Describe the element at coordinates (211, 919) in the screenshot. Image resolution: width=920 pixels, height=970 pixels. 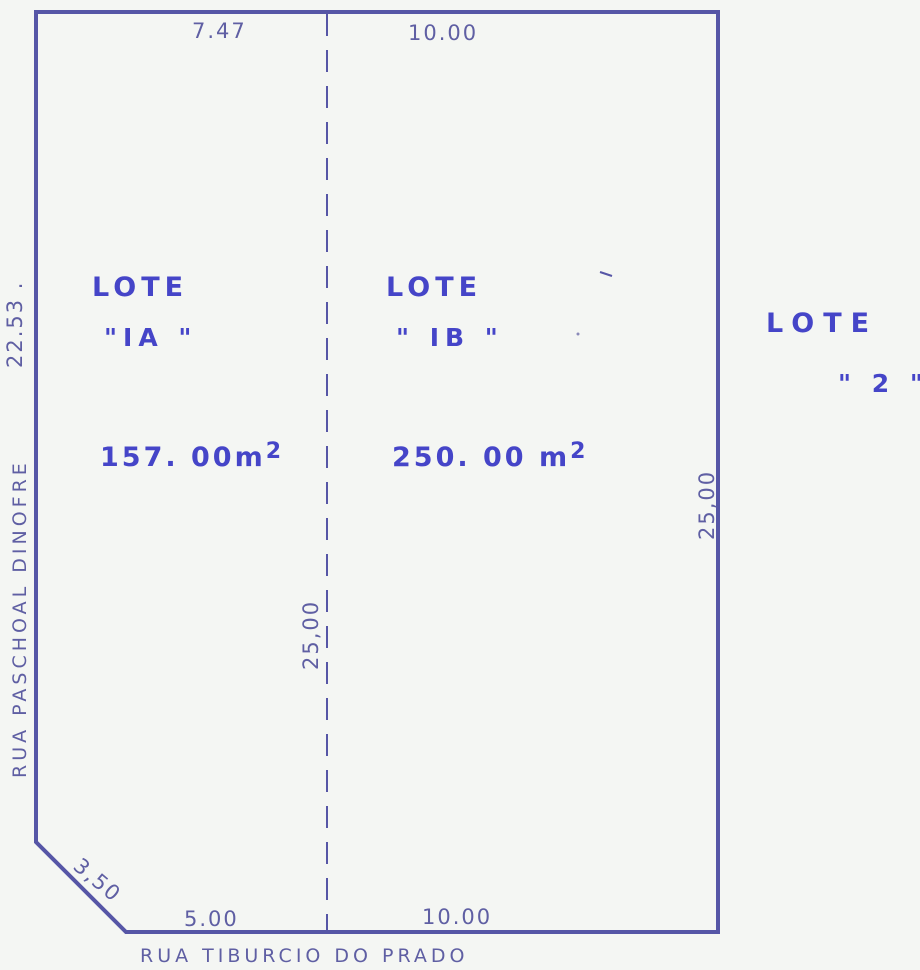
I see `dim-bottom-left: 5.00` at that location.